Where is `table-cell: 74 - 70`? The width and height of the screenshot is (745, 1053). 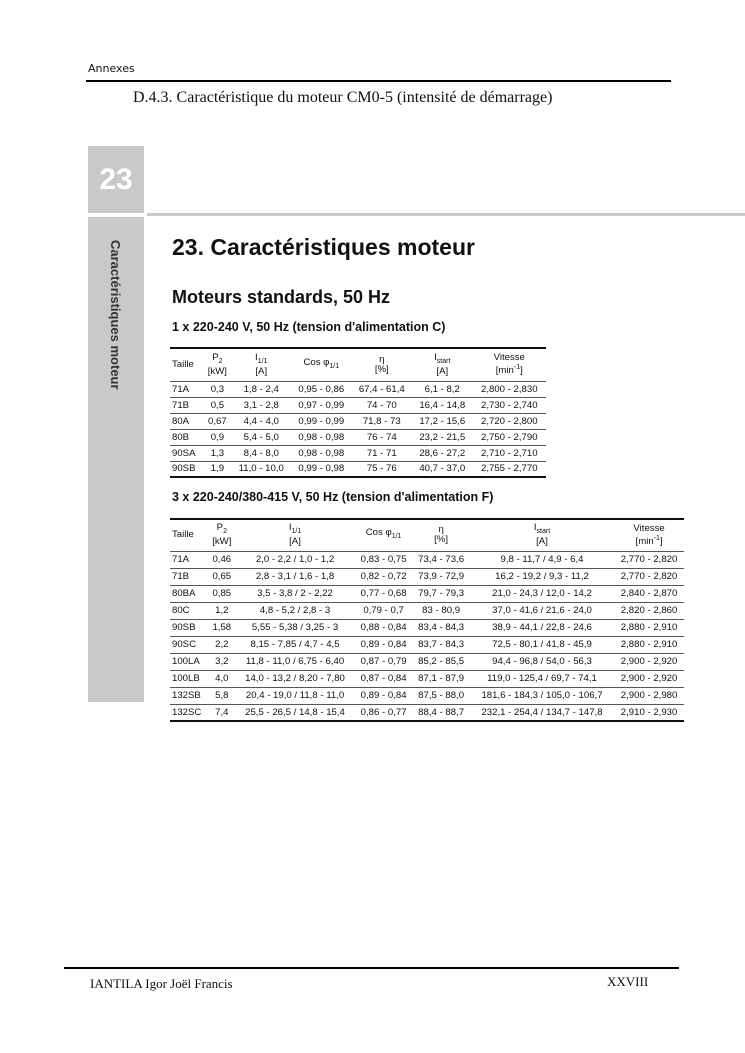 table-cell: 74 - 70 is located at coordinates (382, 404).